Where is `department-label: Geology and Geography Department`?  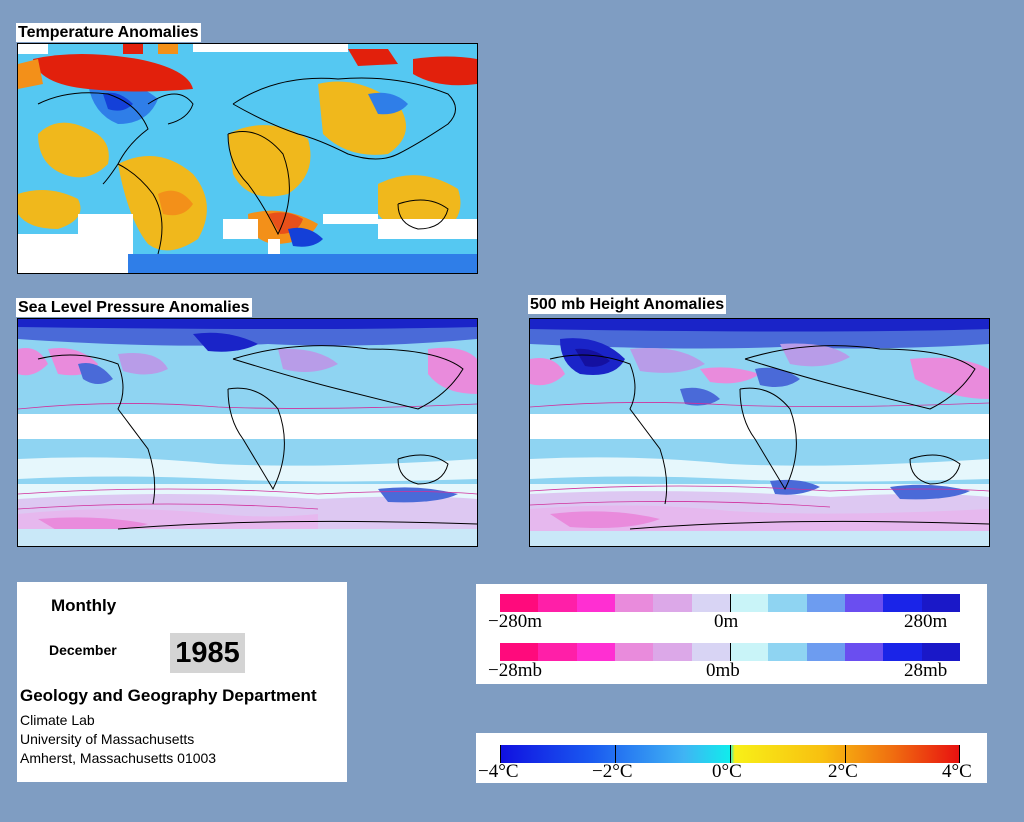 department-label: Geology and Geography Department is located at coordinates (168, 695).